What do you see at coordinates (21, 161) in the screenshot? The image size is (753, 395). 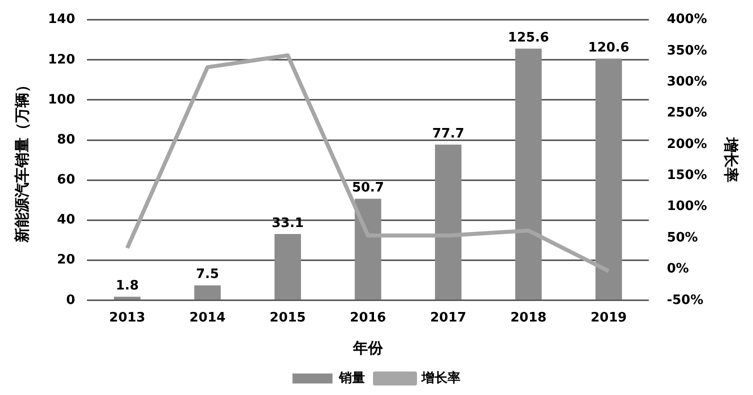 I see `y-axis-title: 新能源汽车销量（万辆）` at bounding box center [21, 161].